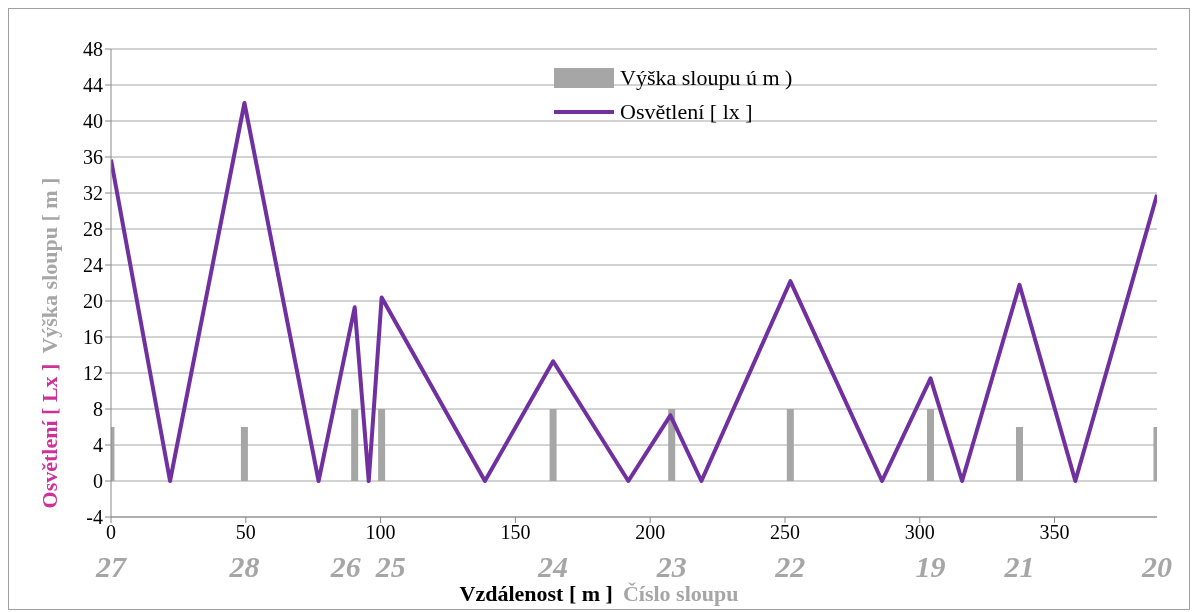 Image resolution: width=1197 pixels, height=612 pixels. I want to click on x-tick-label: 50, so click(245, 532).